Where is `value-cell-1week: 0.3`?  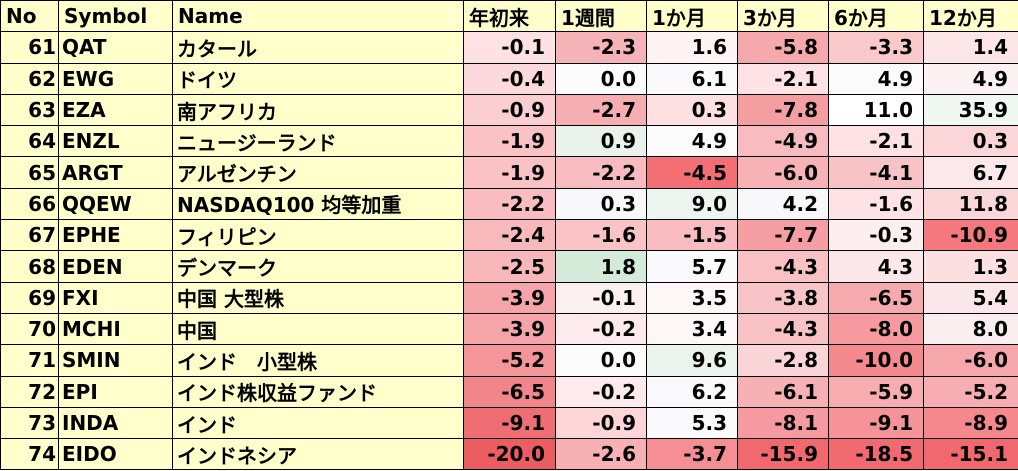
value-cell-1week: 0.3 is located at coordinates (601, 204).